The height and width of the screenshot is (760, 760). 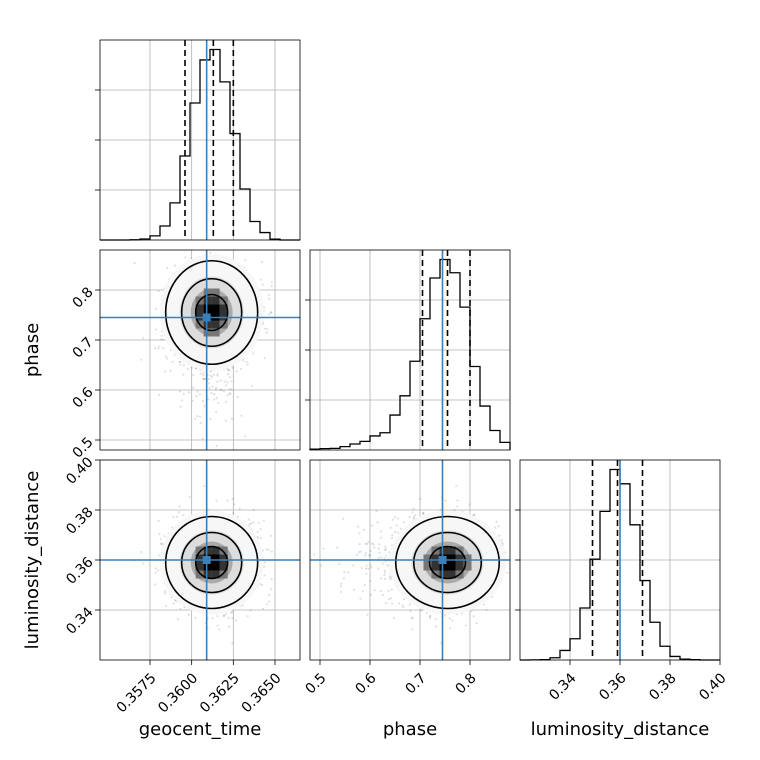 What do you see at coordinates (83, 397) in the screenshot?
I see `y-tick-label: 0.6` at bounding box center [83, 397].